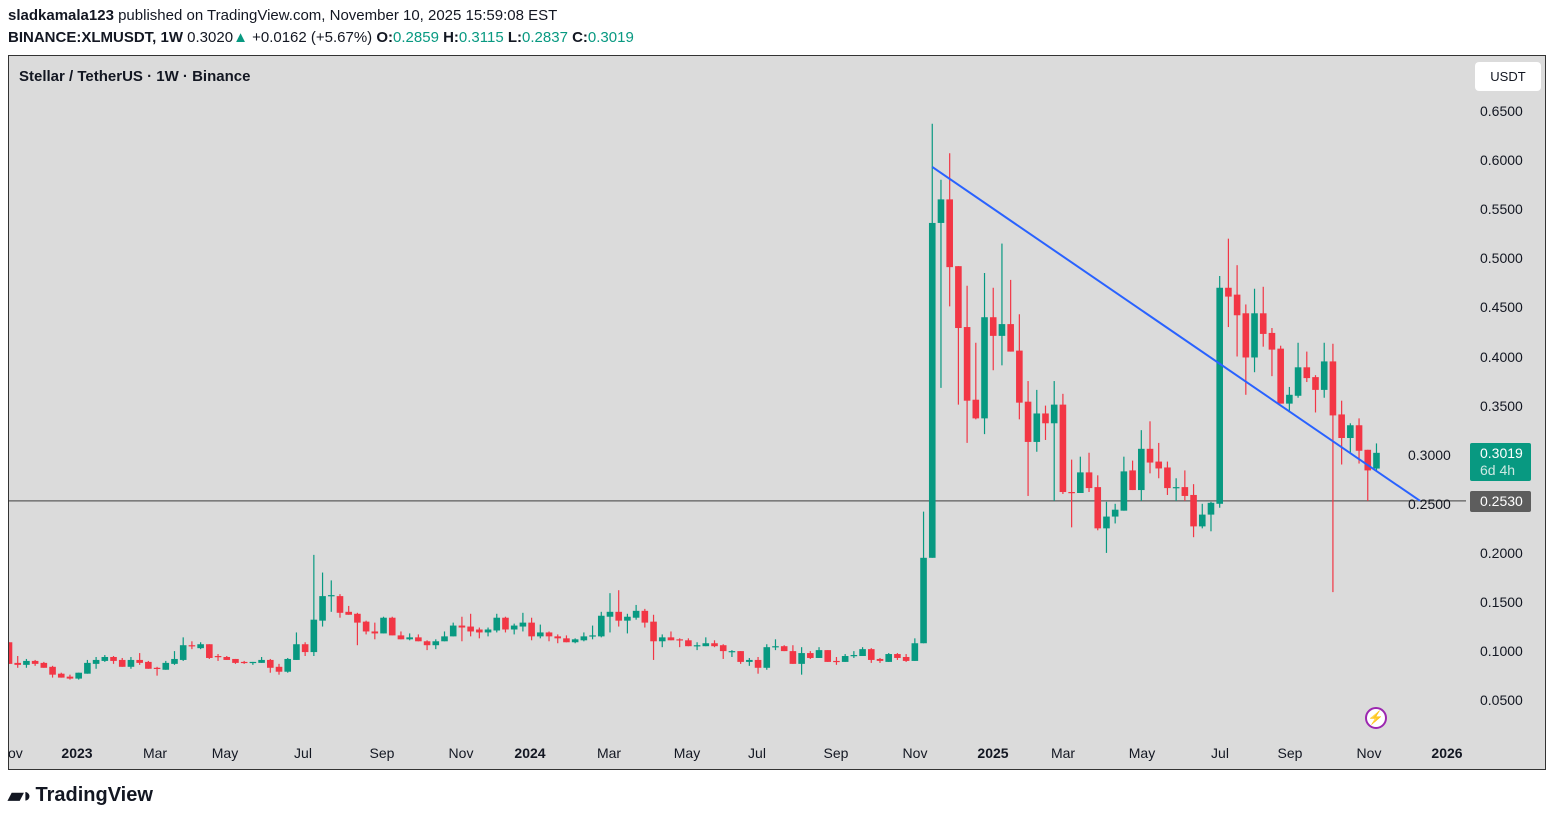 This screenshot has width=1555, height=818. What do you see at coordinates (225, 753) in the screenshot?
I see `time-tick-label: May` at bounding box center [225, 753].